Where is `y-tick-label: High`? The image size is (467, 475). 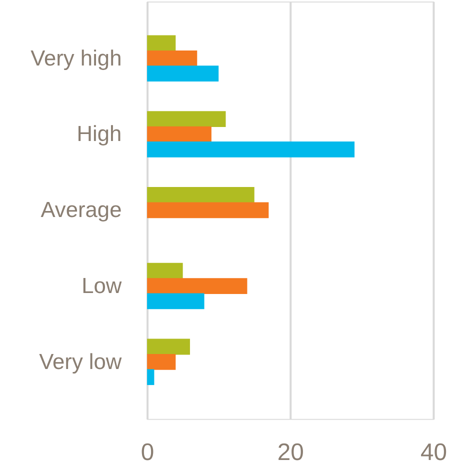 y-tick-label: High is located at coordinates (99, 133).